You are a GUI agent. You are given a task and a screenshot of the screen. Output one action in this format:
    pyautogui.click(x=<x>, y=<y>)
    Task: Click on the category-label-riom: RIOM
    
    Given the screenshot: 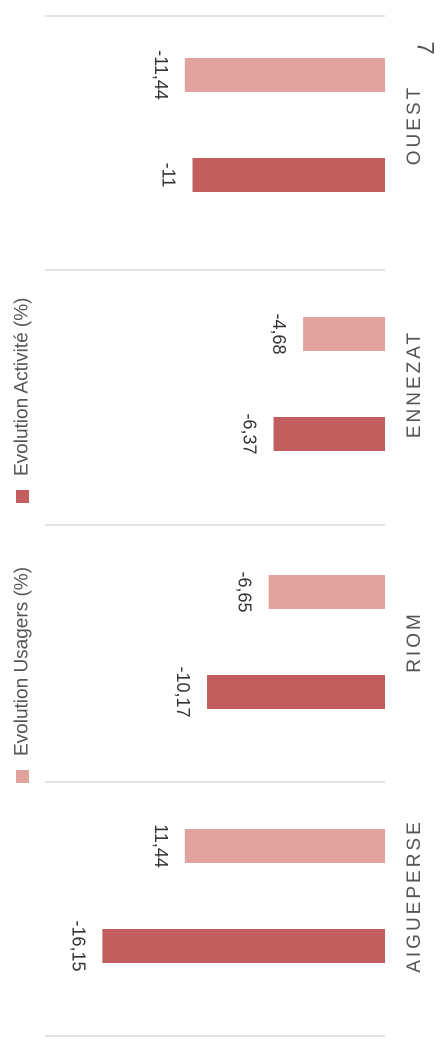 What is the action you would take?
    pyautogui.click(x=414, y=642)
    